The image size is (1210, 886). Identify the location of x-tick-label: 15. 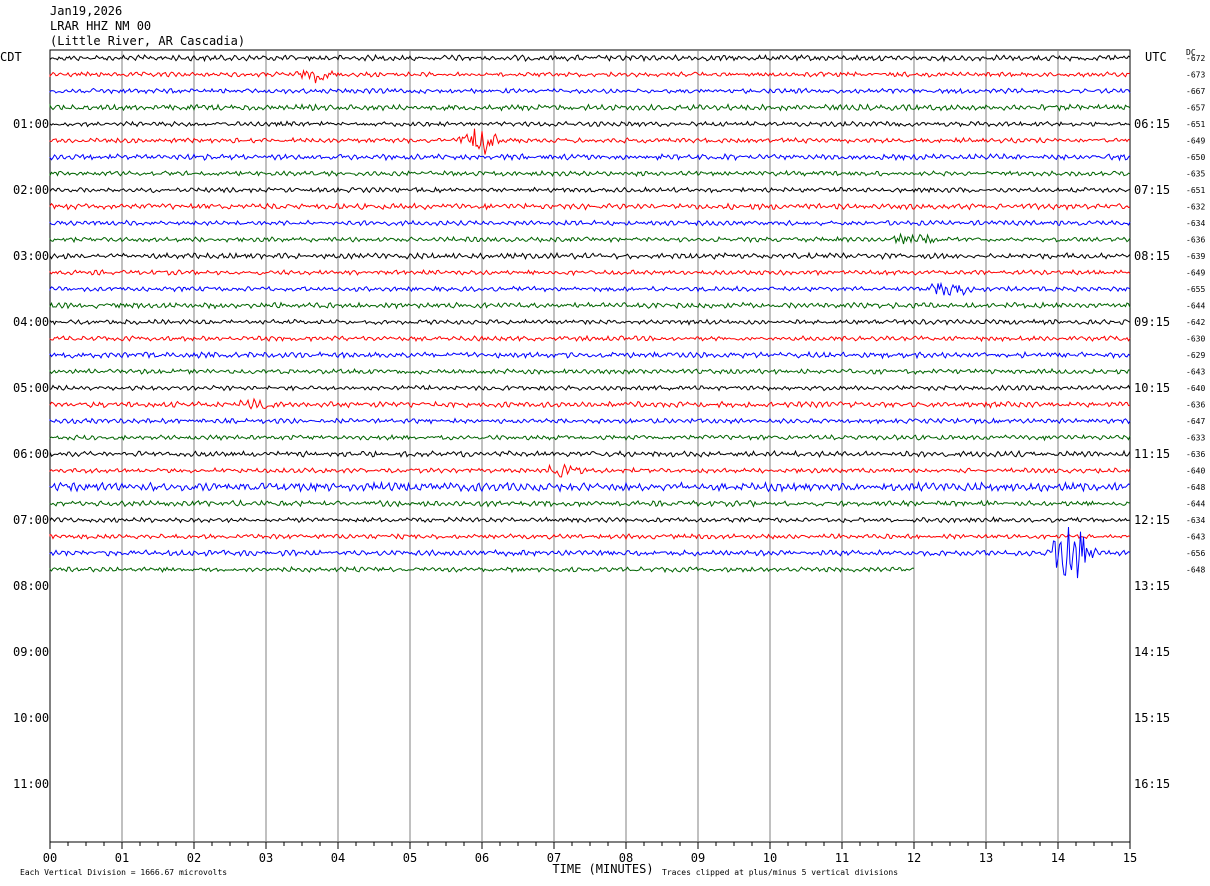
(1130, 858).